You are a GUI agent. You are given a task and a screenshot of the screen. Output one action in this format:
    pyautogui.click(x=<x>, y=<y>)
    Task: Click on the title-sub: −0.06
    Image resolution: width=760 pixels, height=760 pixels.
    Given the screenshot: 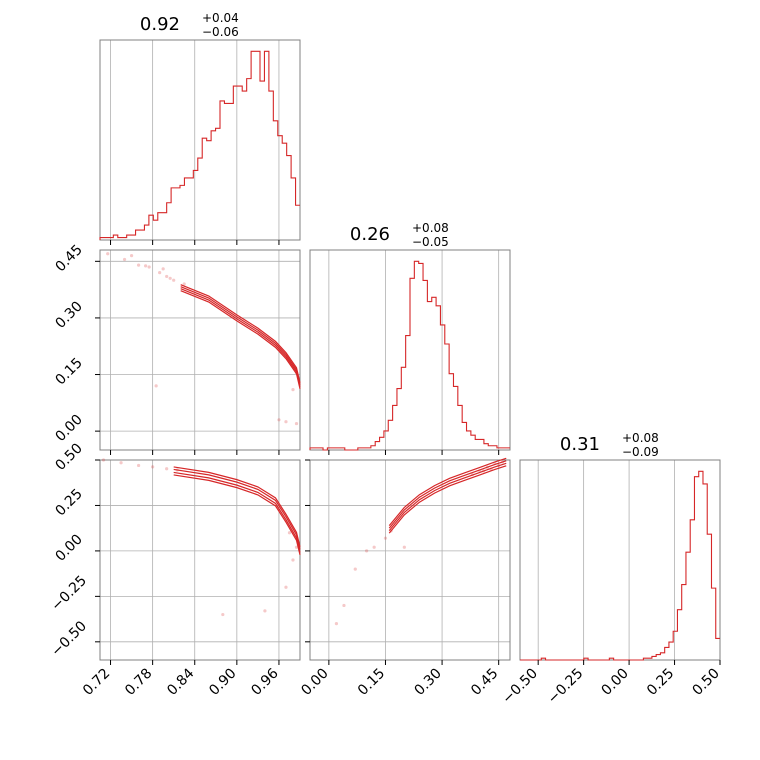 What is the action you would take?
    pyautogui.click(x=220, y=32)
    